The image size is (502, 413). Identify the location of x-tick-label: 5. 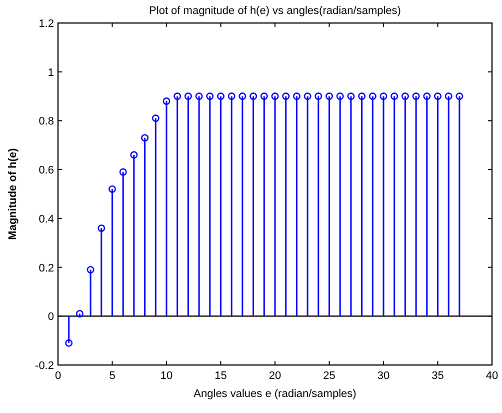
(112, 376).